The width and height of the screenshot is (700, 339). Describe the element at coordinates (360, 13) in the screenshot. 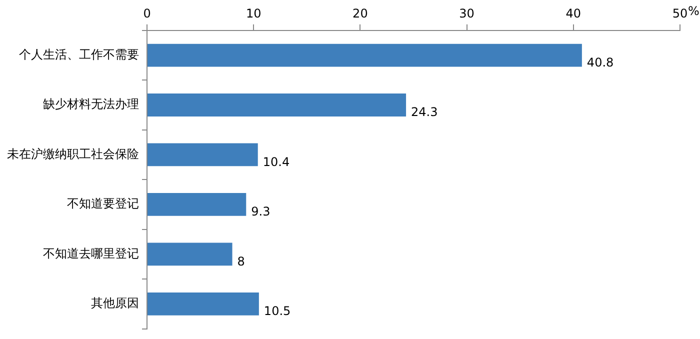

I see `x-tick-label: 20` at that location.